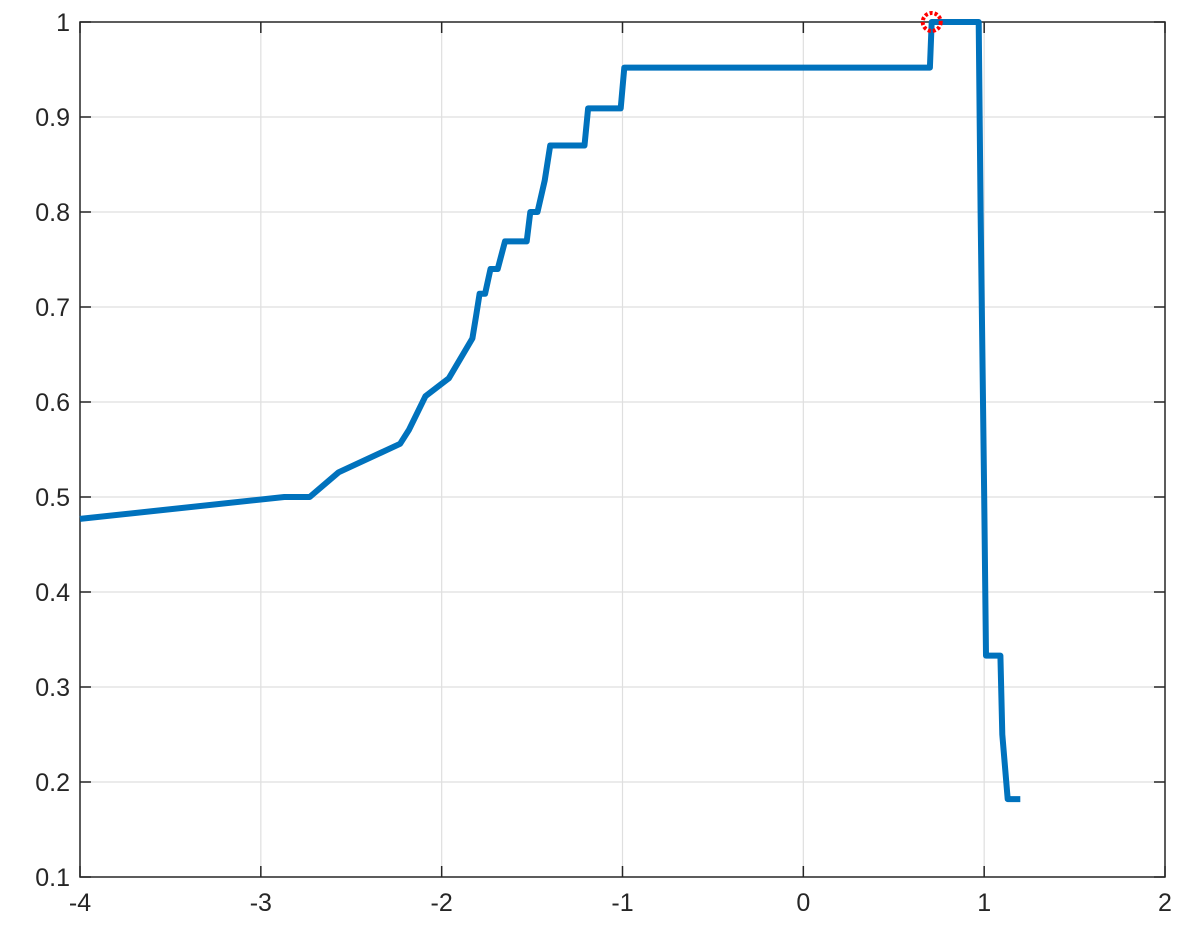  Describe the element at coordinates (52, 688) in the screenshot. I see `y-tick-label: 0.3` at that location.